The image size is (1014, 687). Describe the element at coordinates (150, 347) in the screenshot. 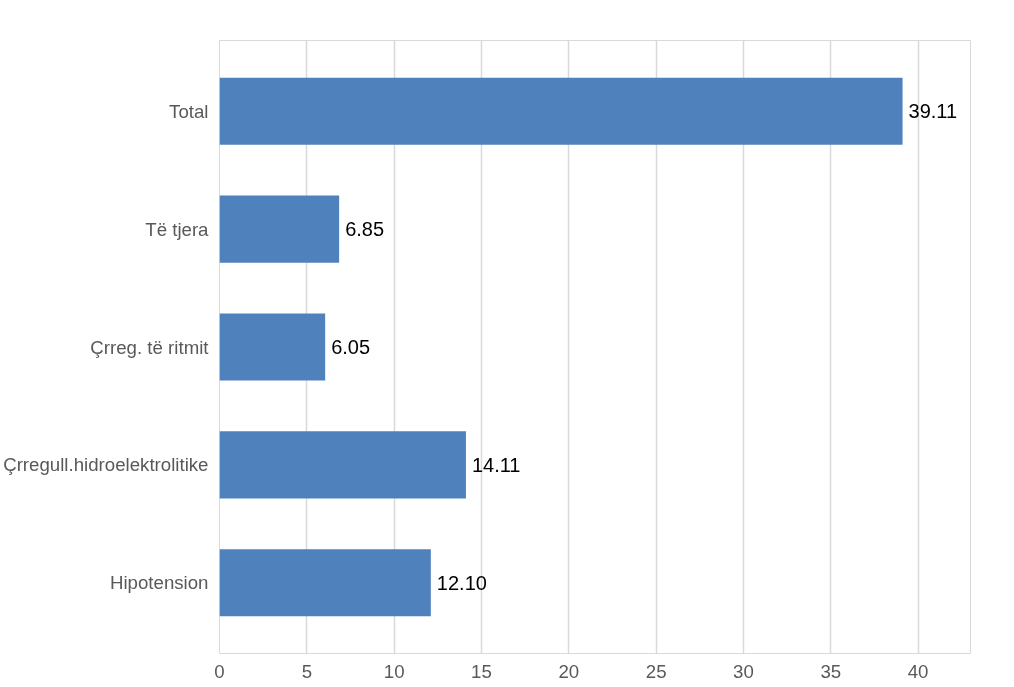

I see `y-tick-label: Çrreg. të ritmit` at that location.